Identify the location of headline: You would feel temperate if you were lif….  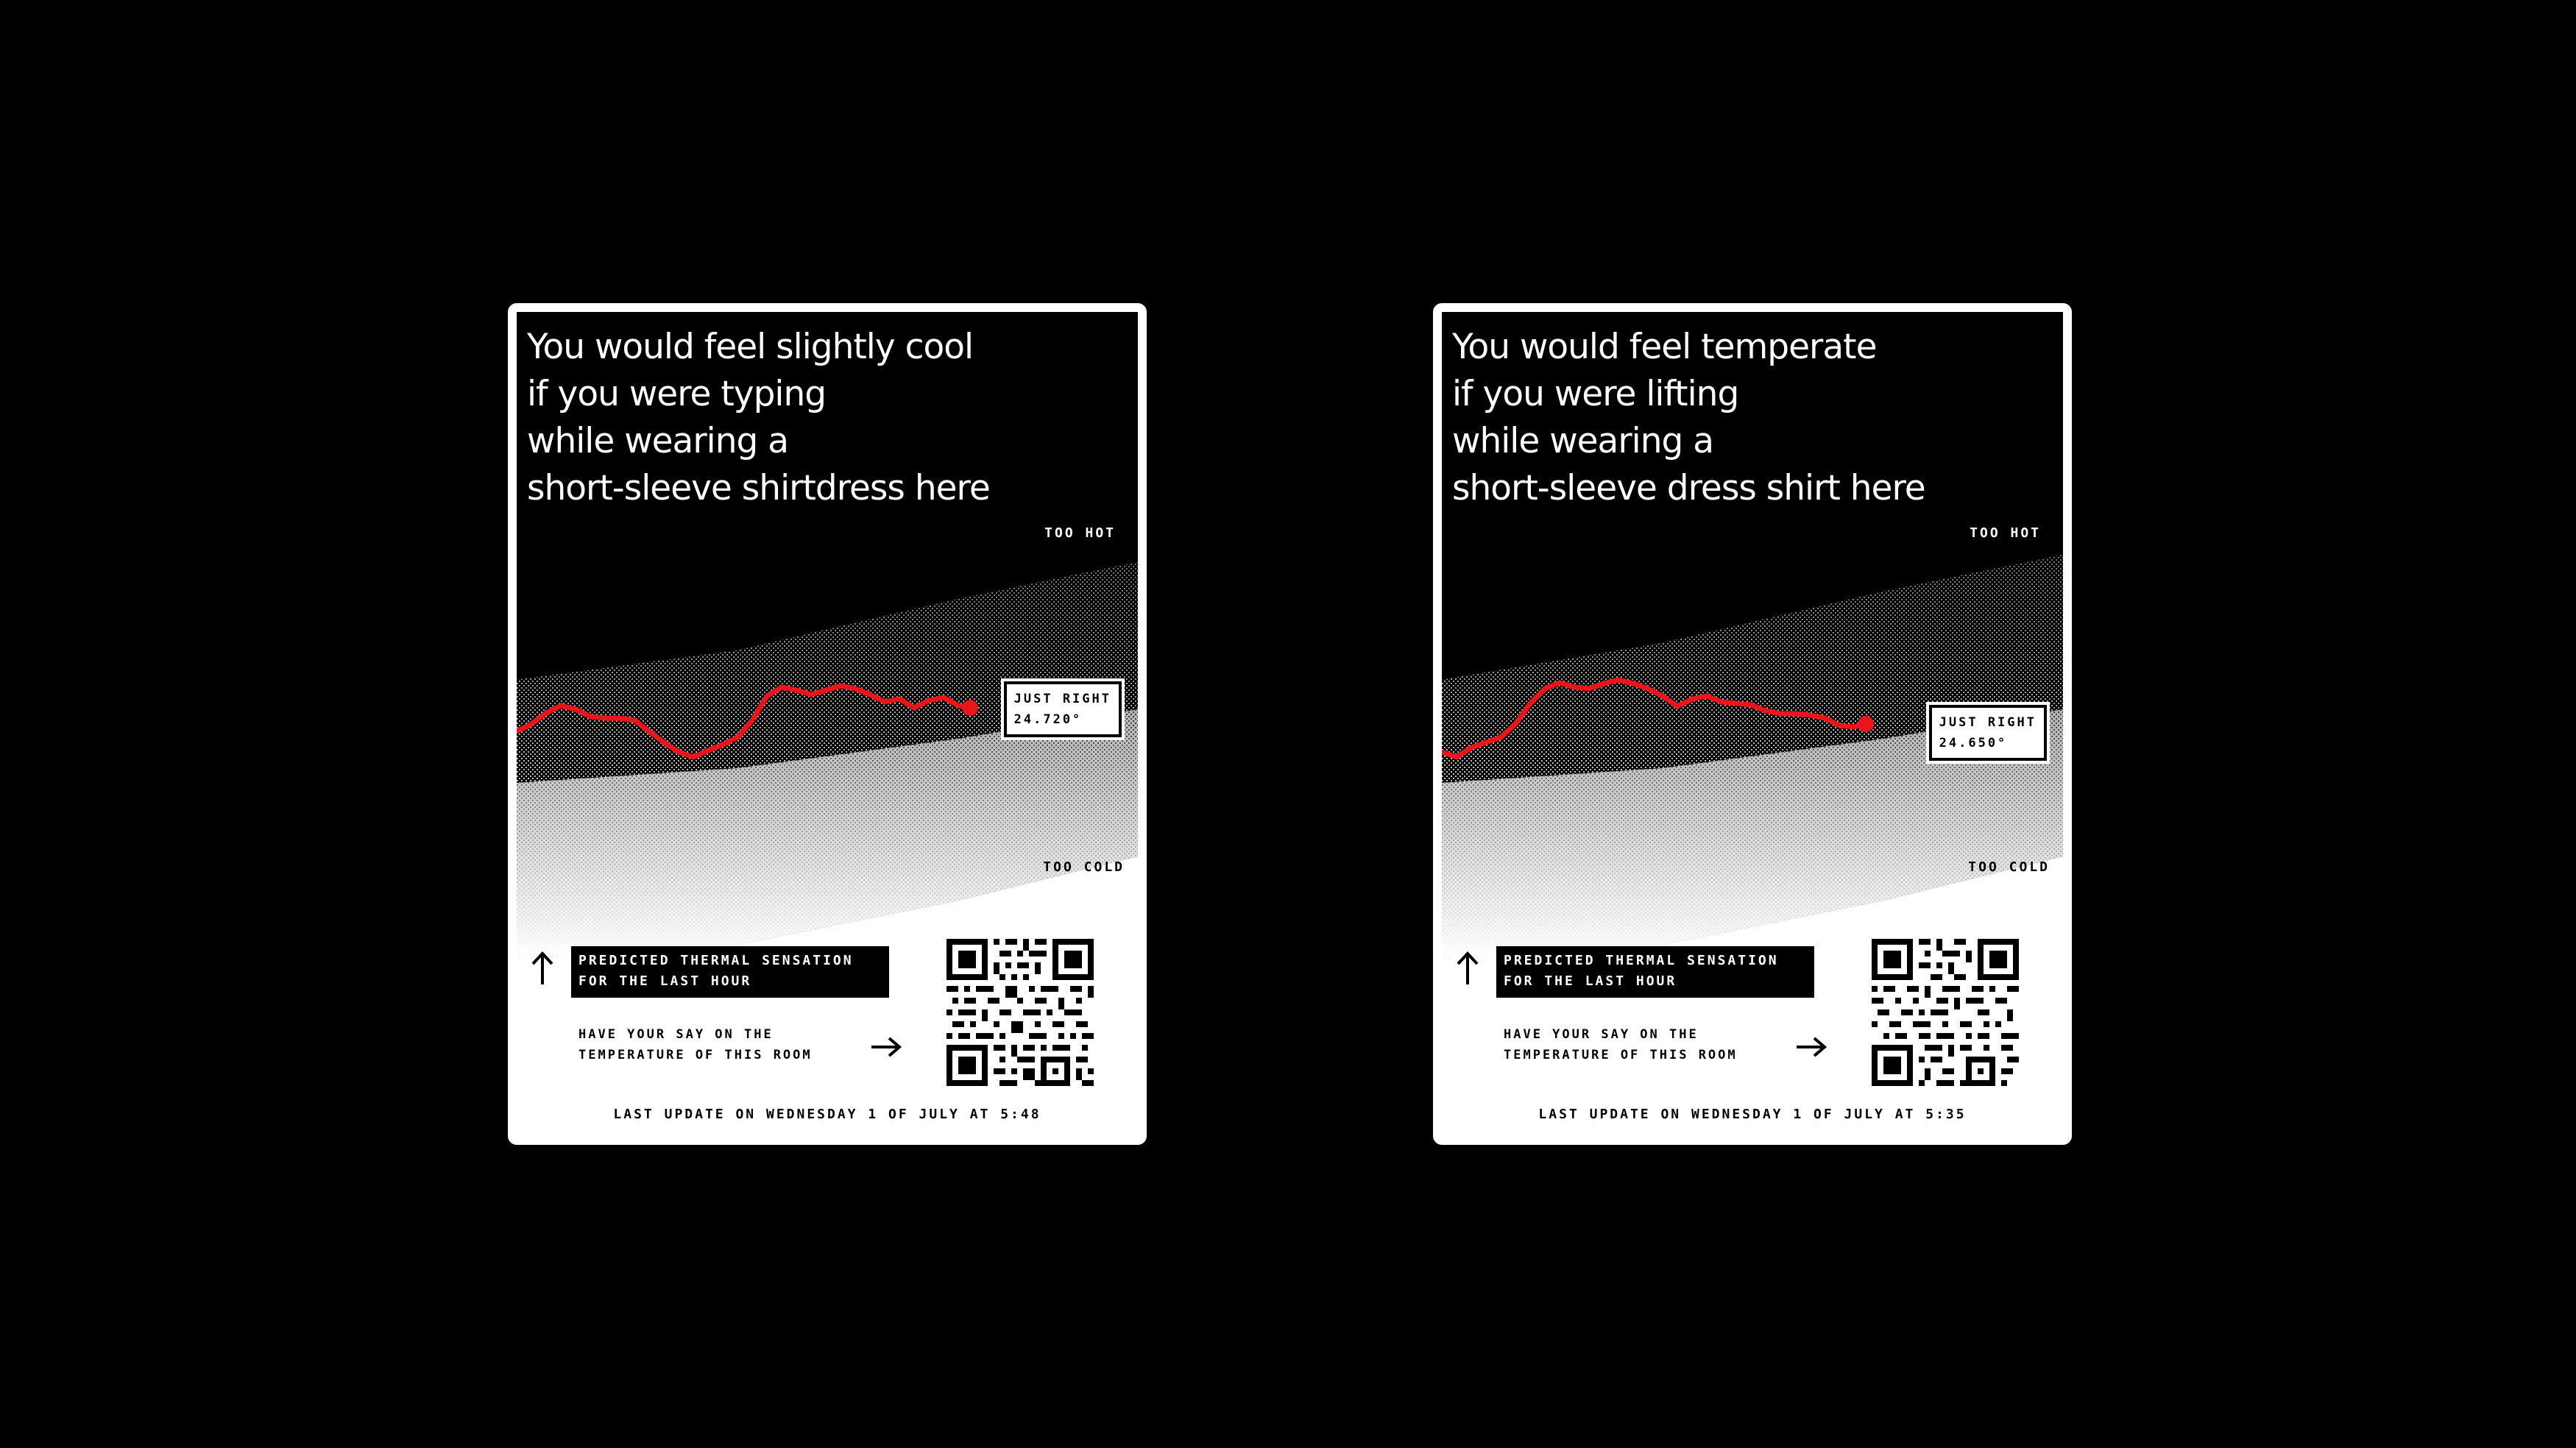
(1689, 417).